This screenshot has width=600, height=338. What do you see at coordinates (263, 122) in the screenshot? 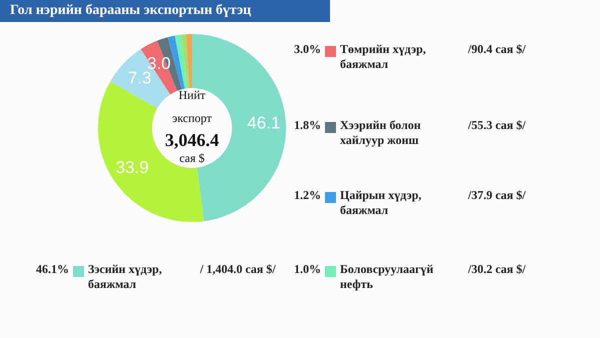
I see `data-label: 46.1` at bounding box center [263, 122].